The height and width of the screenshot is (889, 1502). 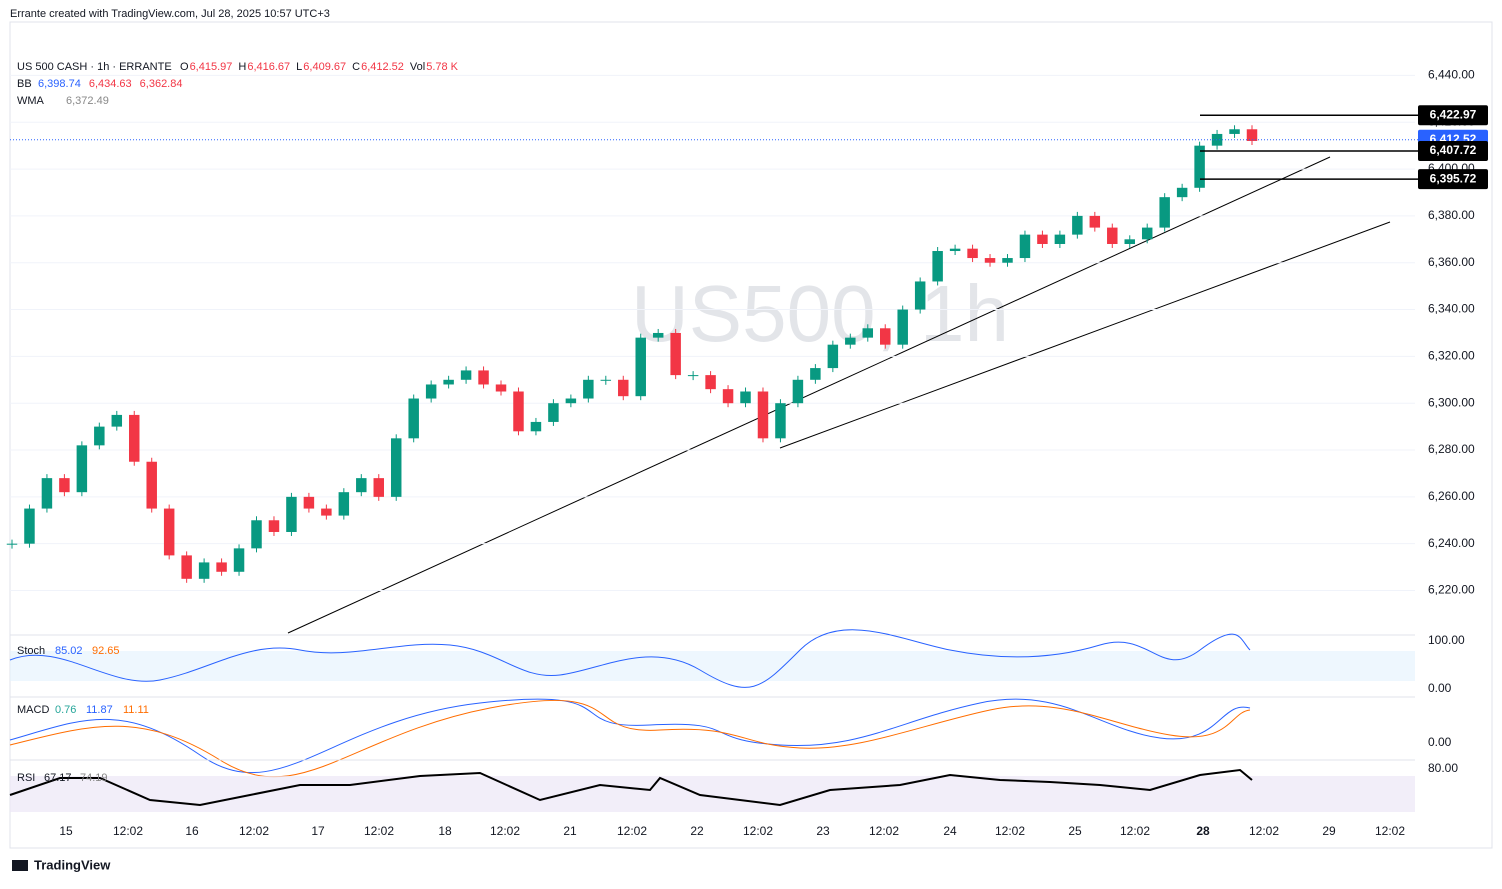 I want to click on bb-value: 6,434.63, so click(x=110, y=84).